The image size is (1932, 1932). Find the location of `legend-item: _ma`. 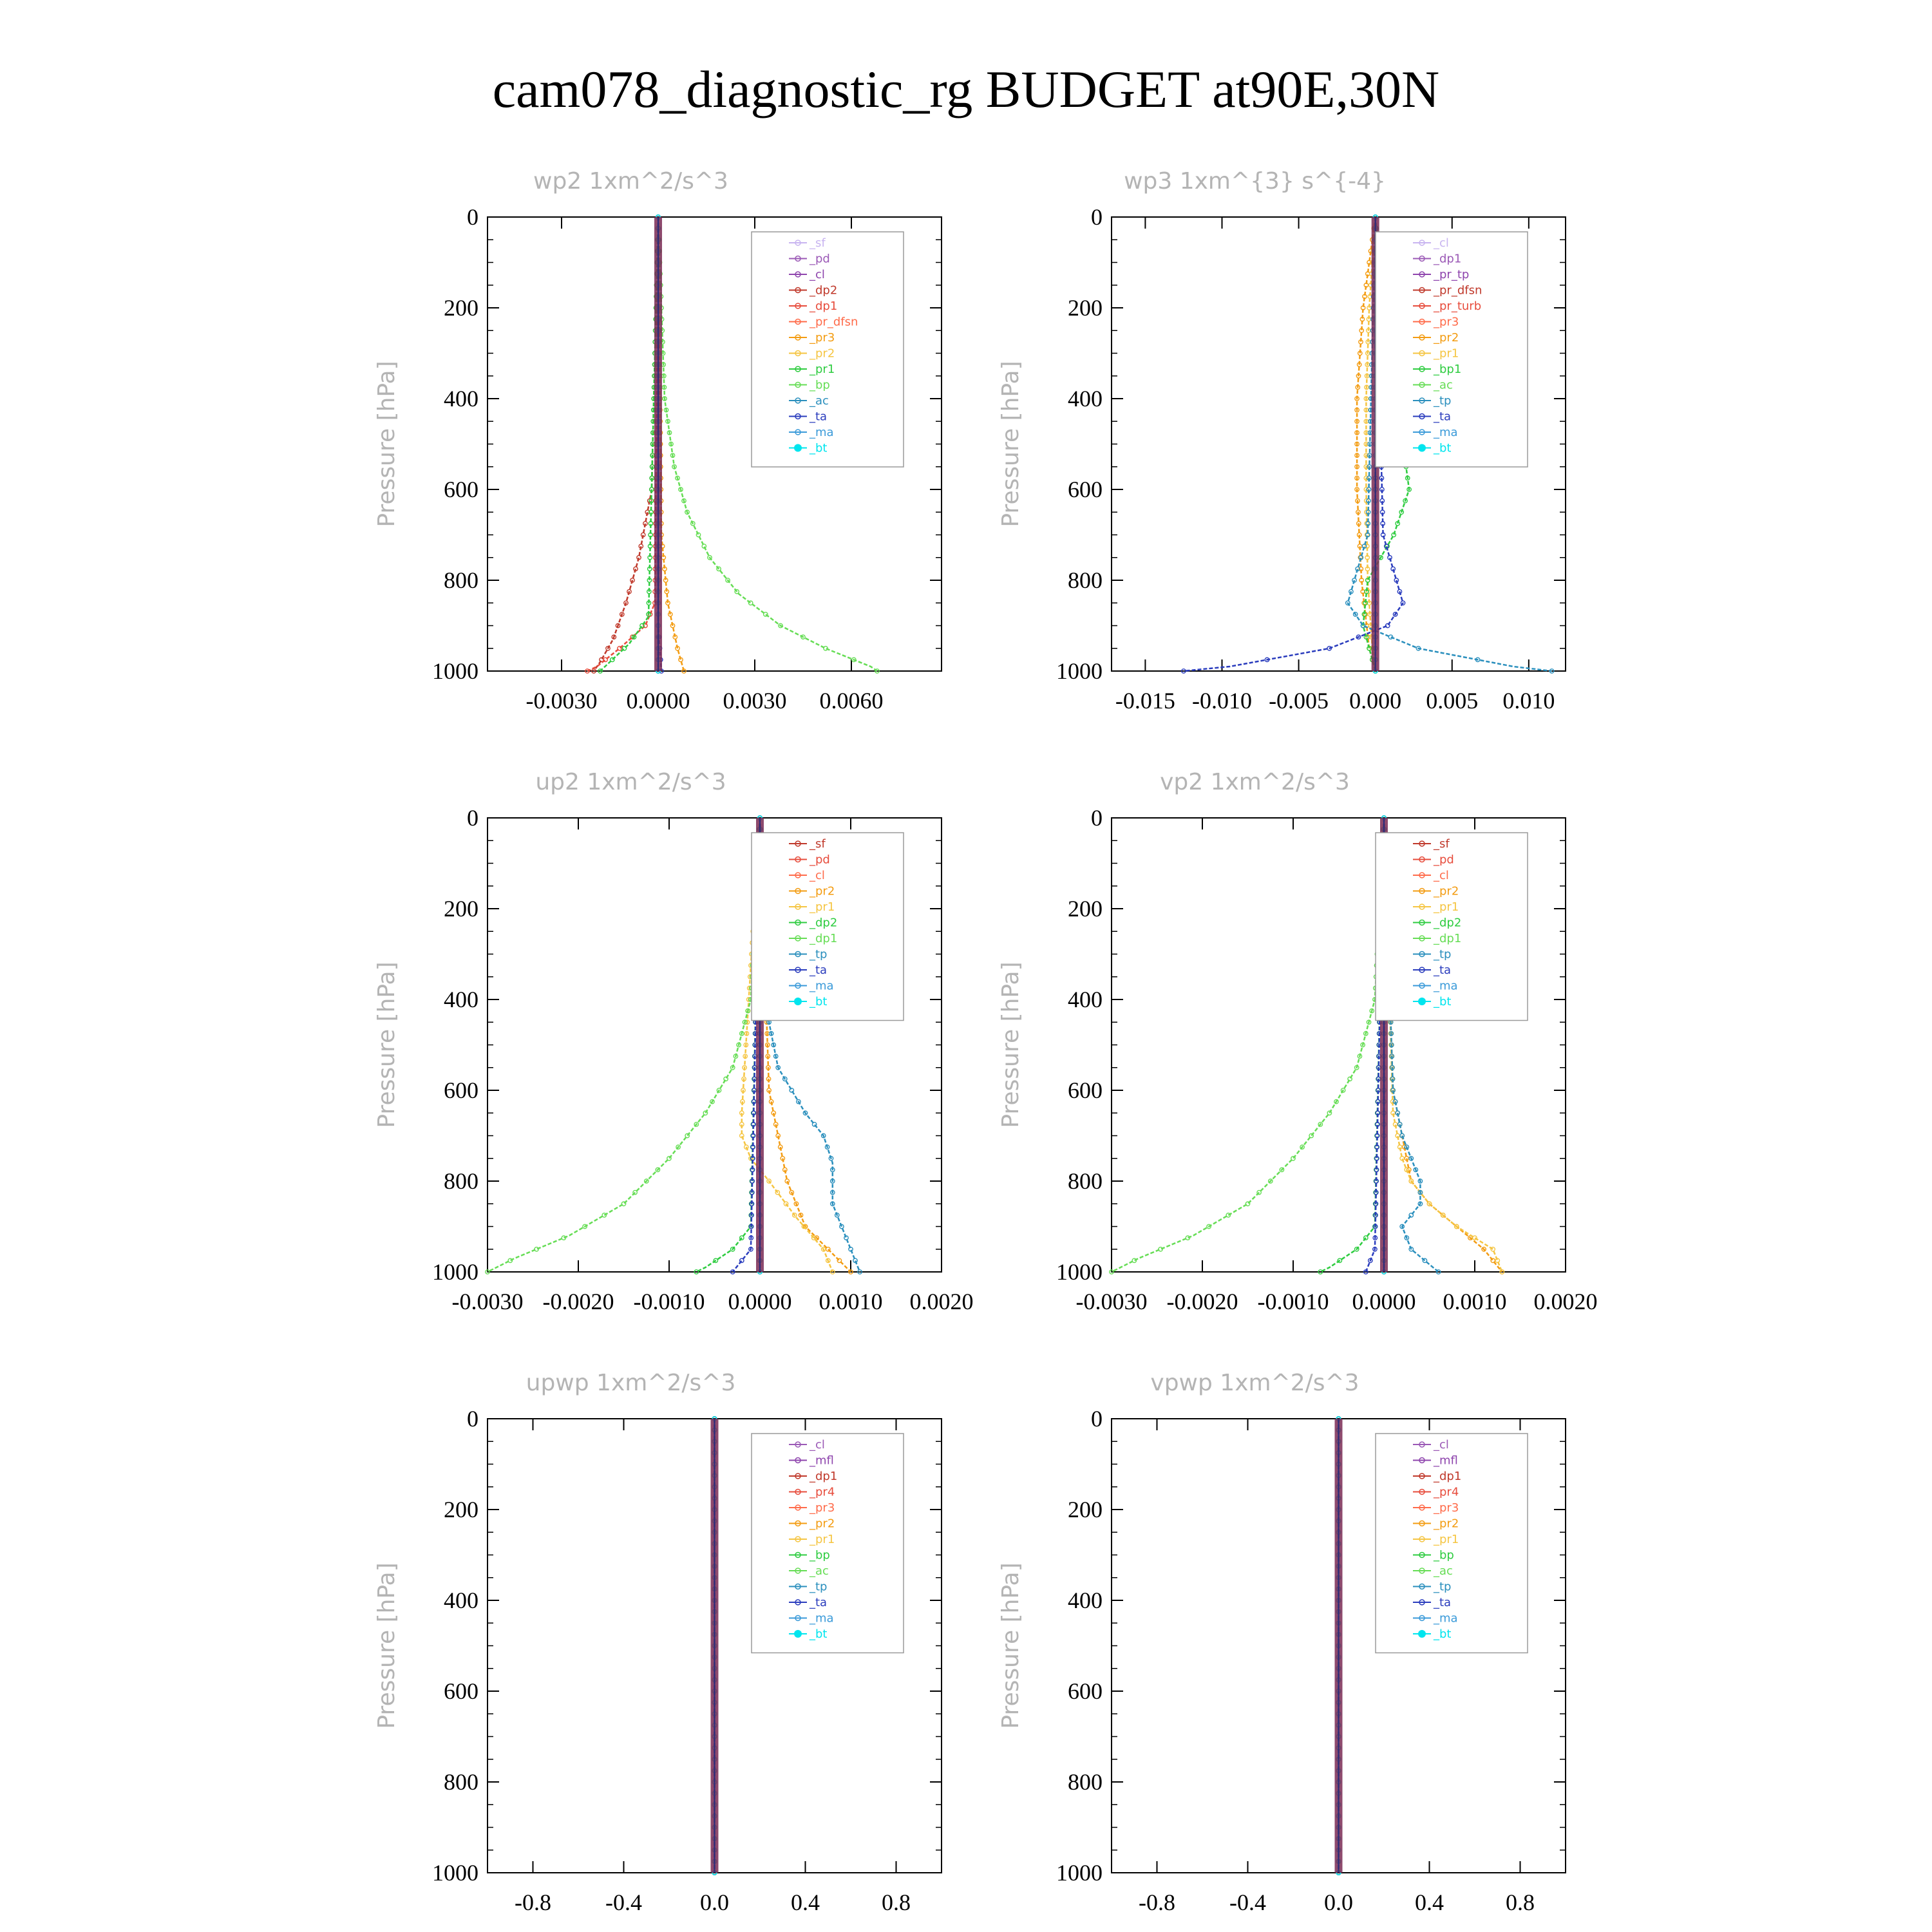

legend-item: _ma is located at coordinates (812, 432).